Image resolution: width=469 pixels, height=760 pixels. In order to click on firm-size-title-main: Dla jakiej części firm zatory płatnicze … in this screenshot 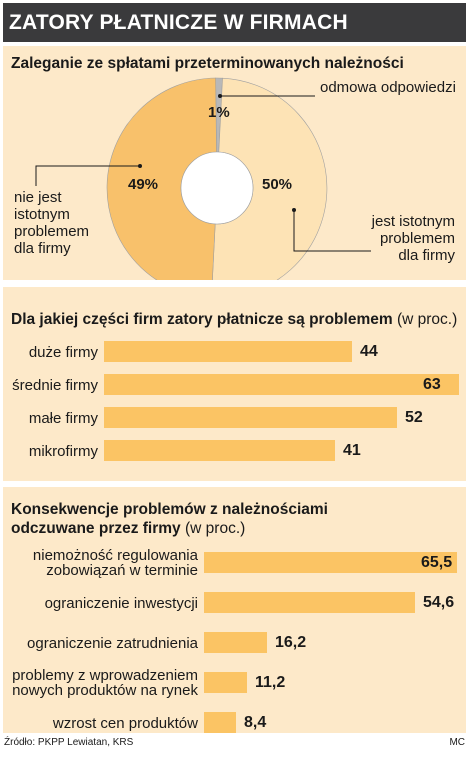, I will do `click(202, 319)`.